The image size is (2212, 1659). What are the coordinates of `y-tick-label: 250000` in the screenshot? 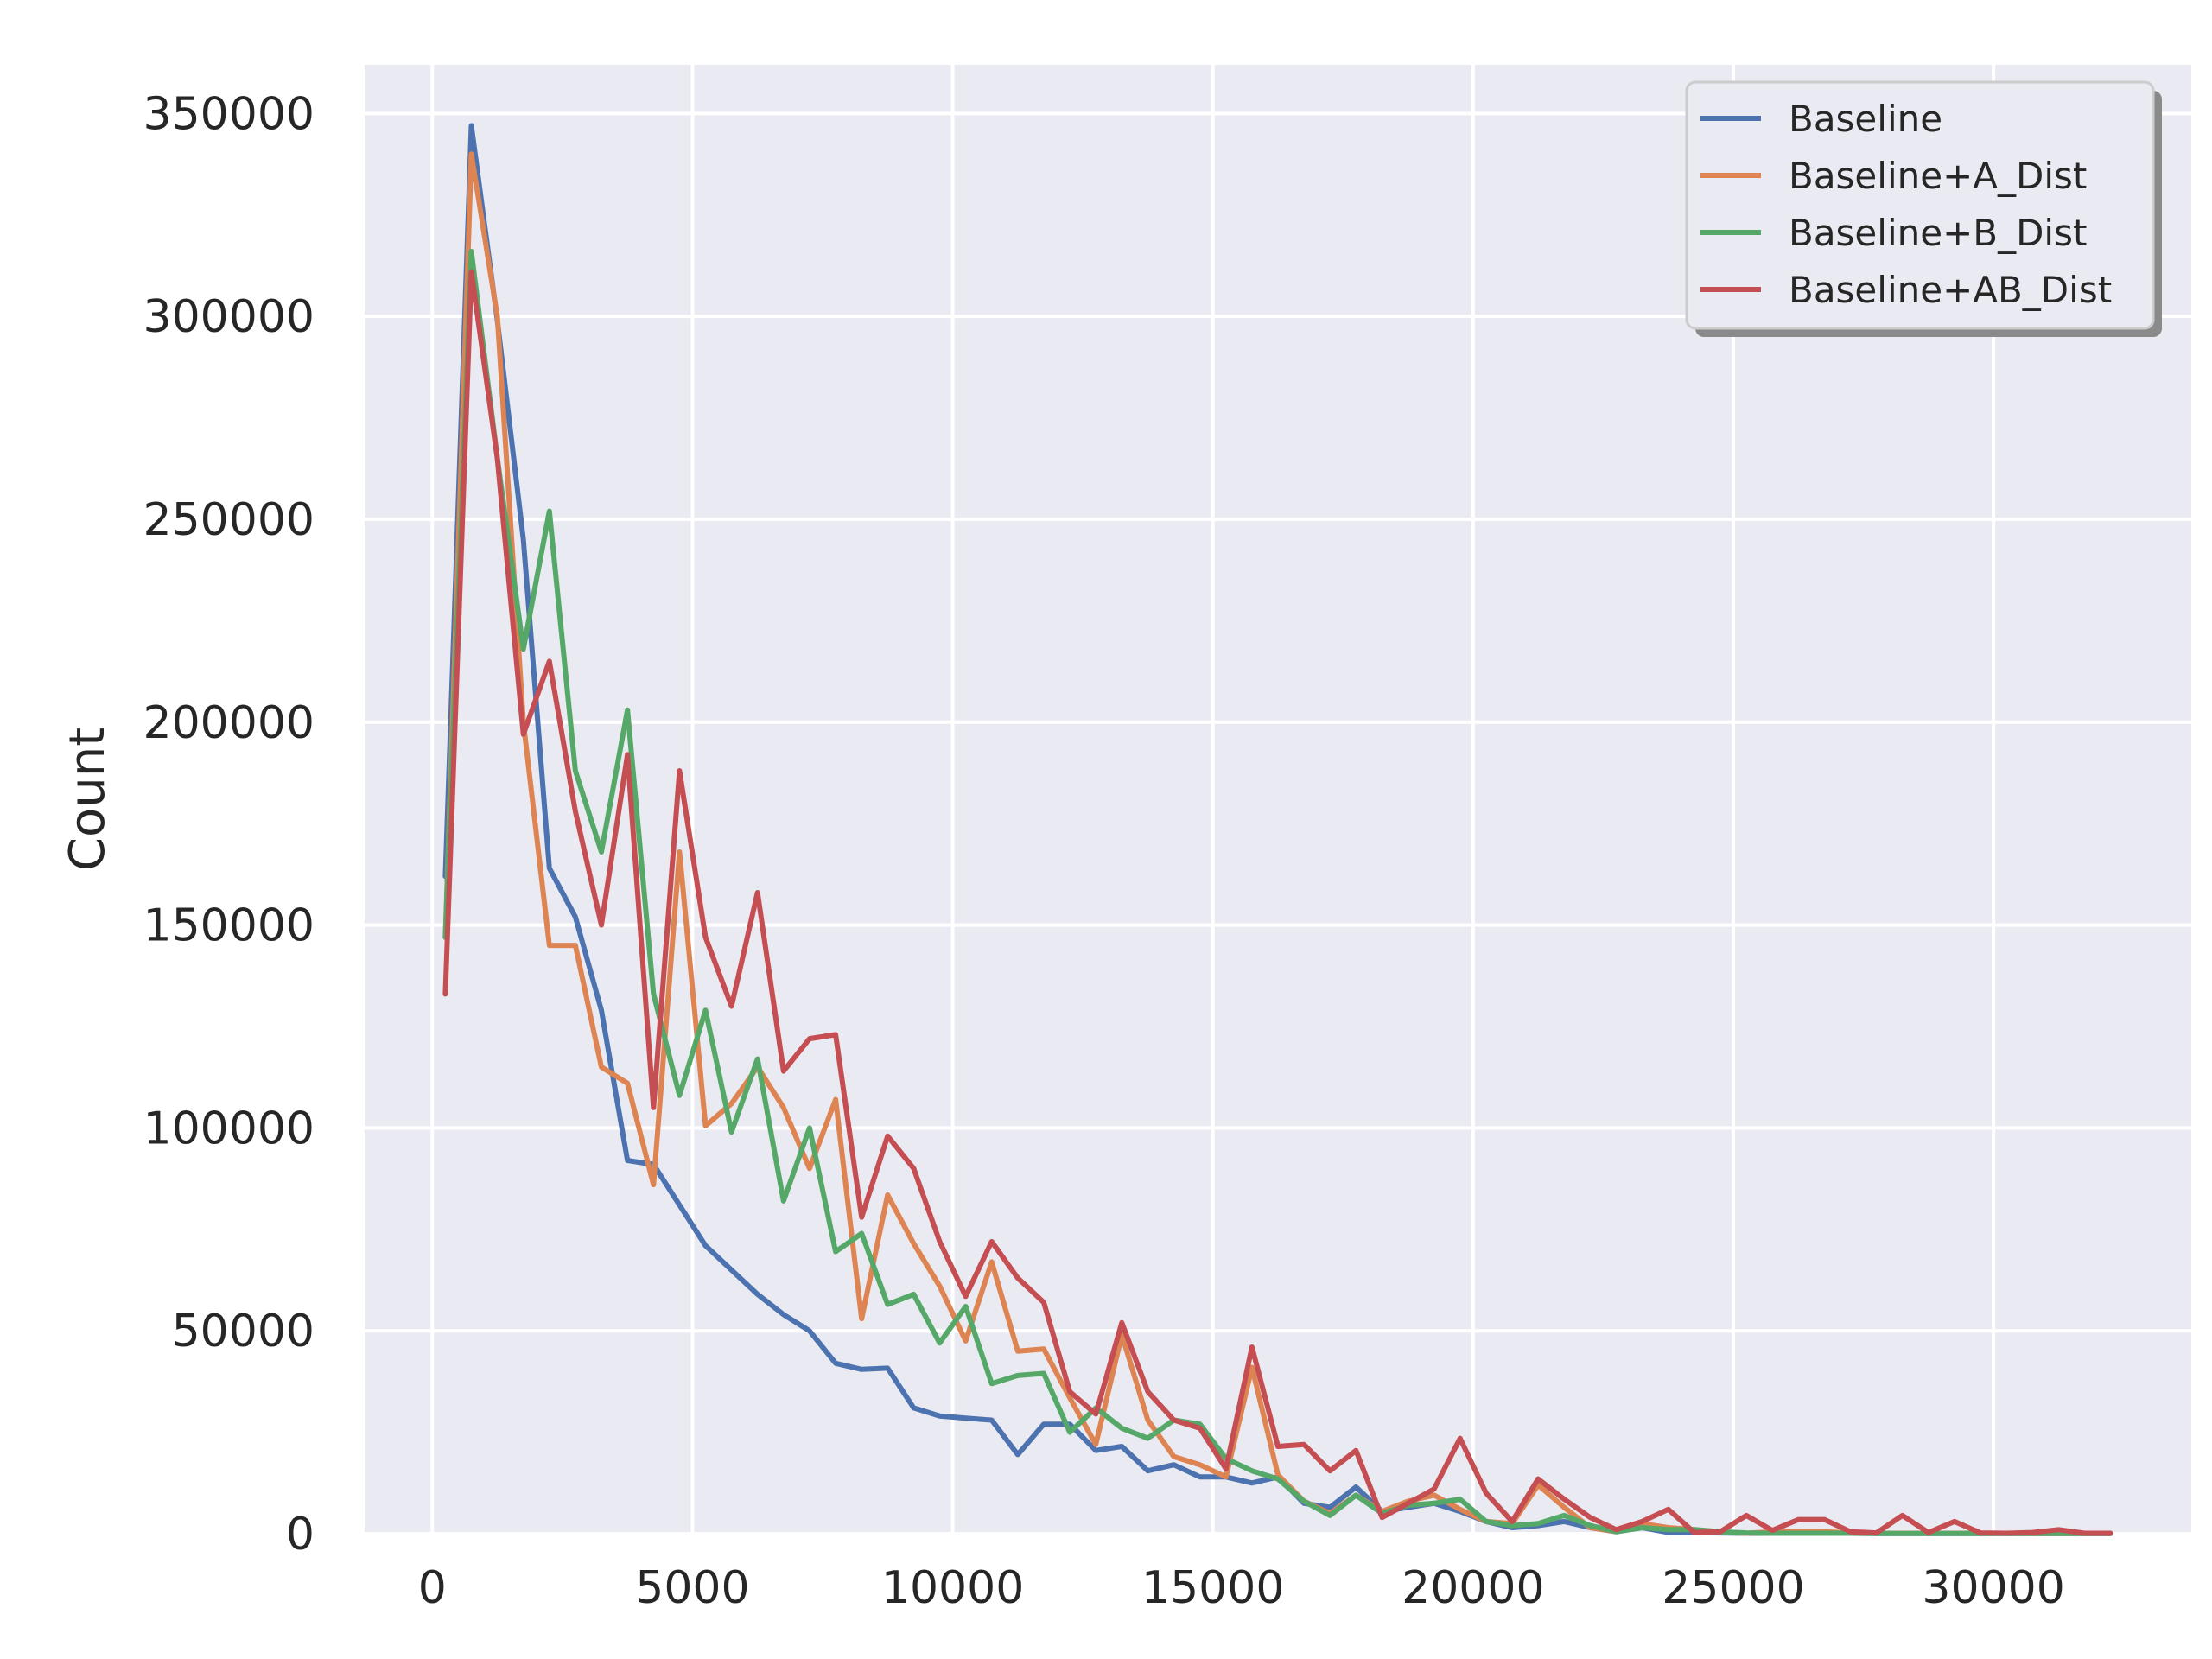 It's located at (229, 520).